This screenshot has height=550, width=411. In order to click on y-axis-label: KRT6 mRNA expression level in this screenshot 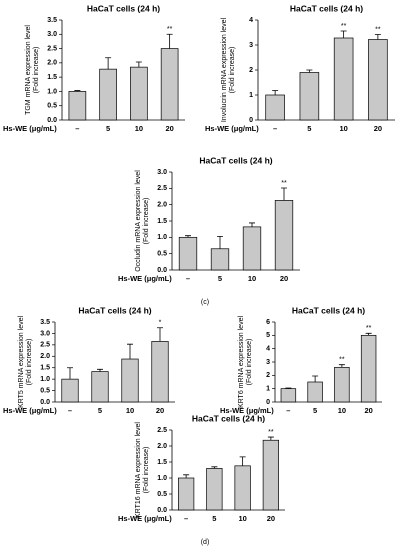, I will do `click(241, 362)`.